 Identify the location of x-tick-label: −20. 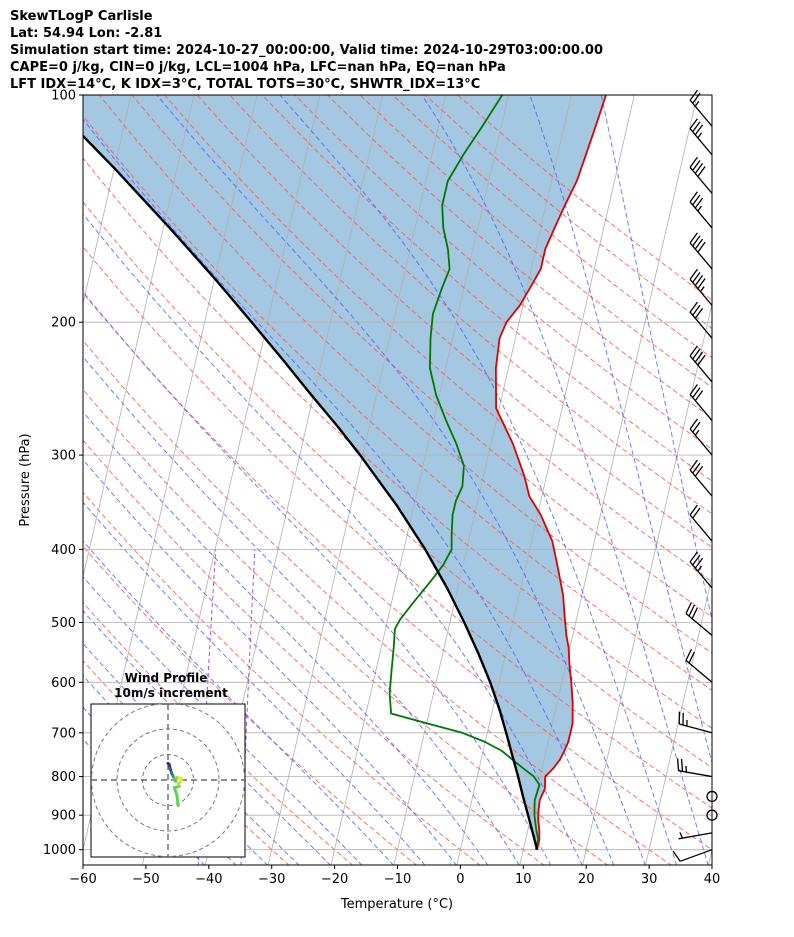
(334, 879).